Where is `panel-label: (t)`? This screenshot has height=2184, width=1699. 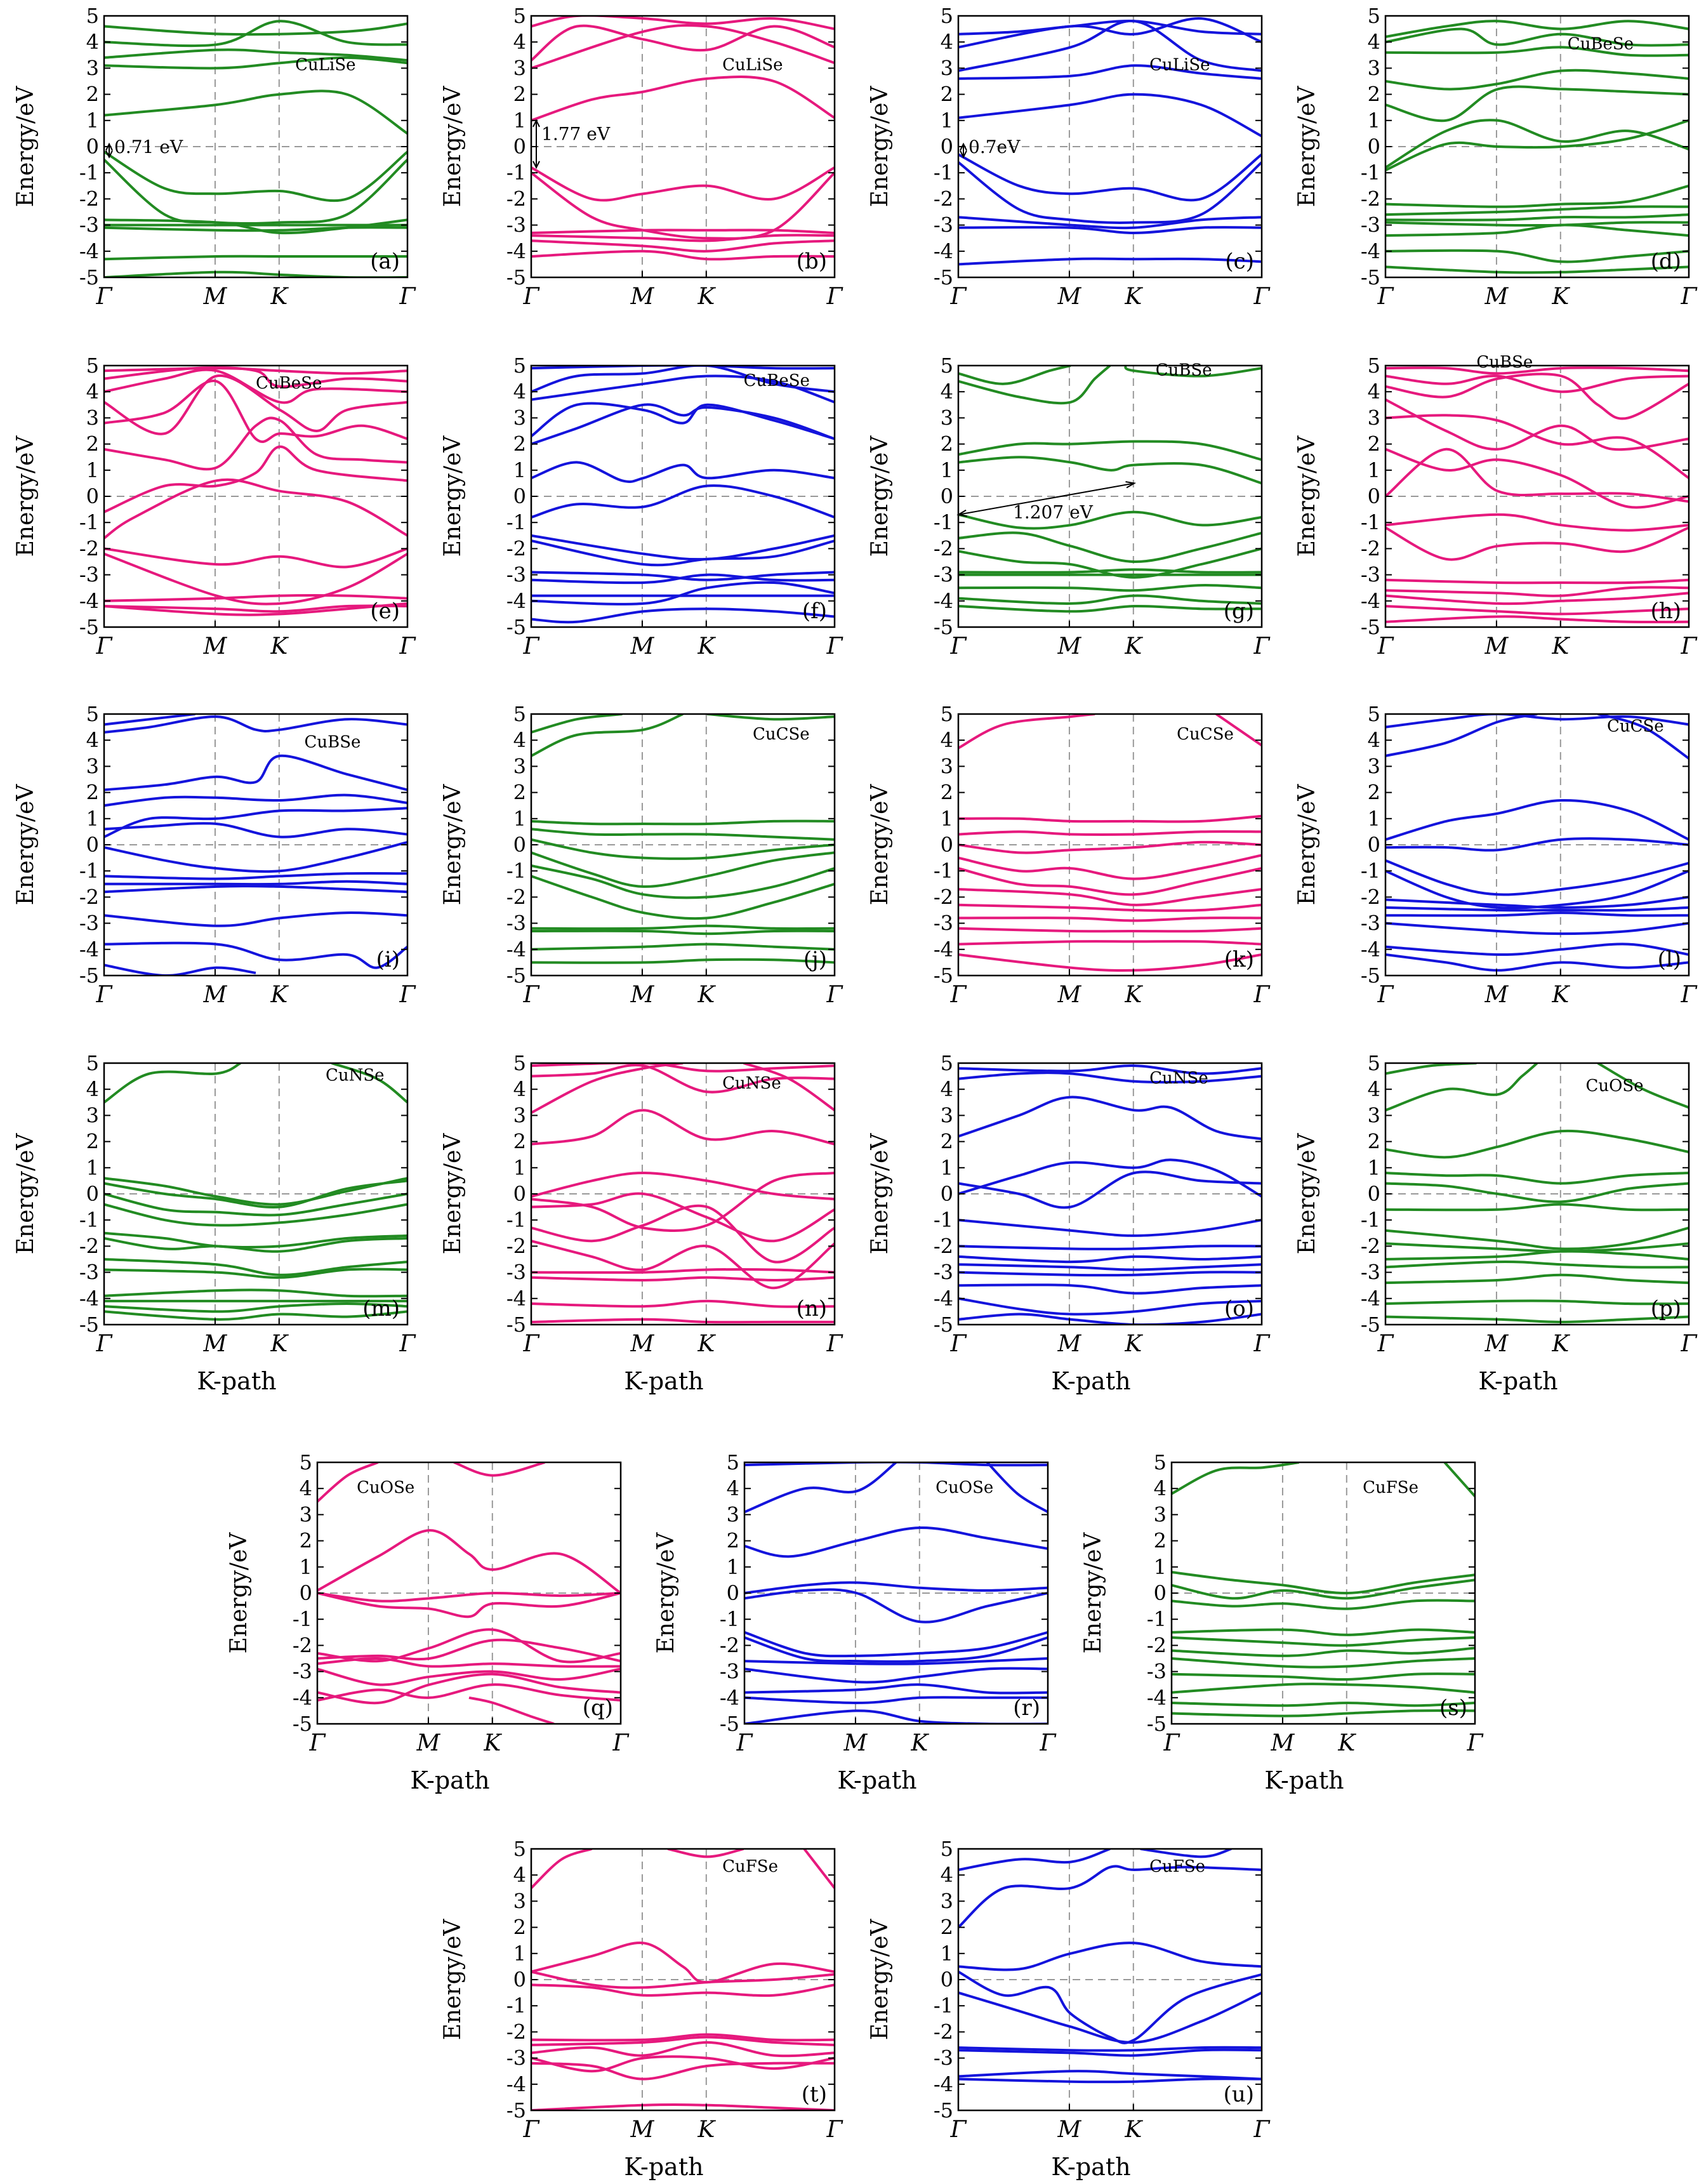 panel-label: (t) is located at coordinates (814, 2094).